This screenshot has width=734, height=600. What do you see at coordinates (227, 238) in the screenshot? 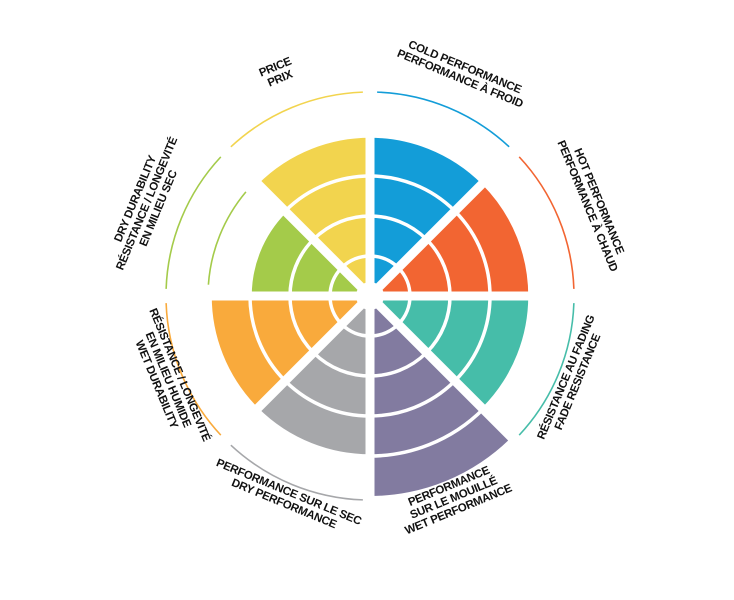
I see `inner-arc` at bounding box center [227, 238].